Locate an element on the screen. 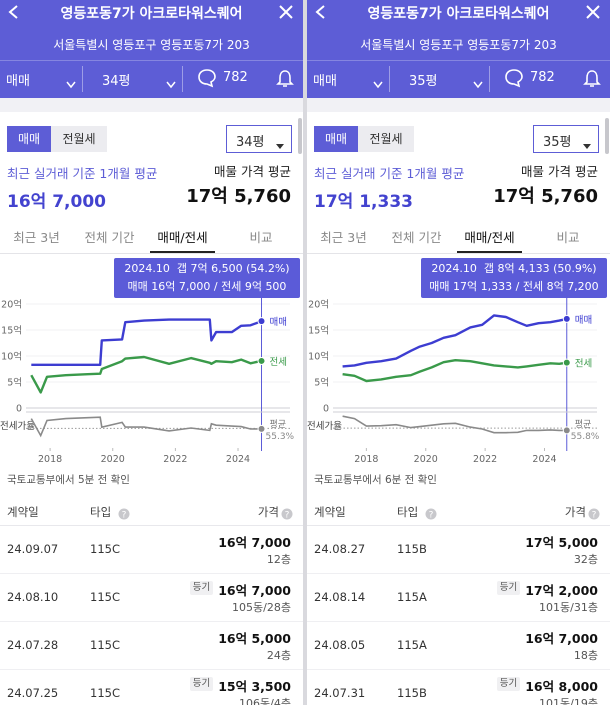 The height and width of the screenshot is (705, 610). tabs-border is located at coordinates (151, 253).